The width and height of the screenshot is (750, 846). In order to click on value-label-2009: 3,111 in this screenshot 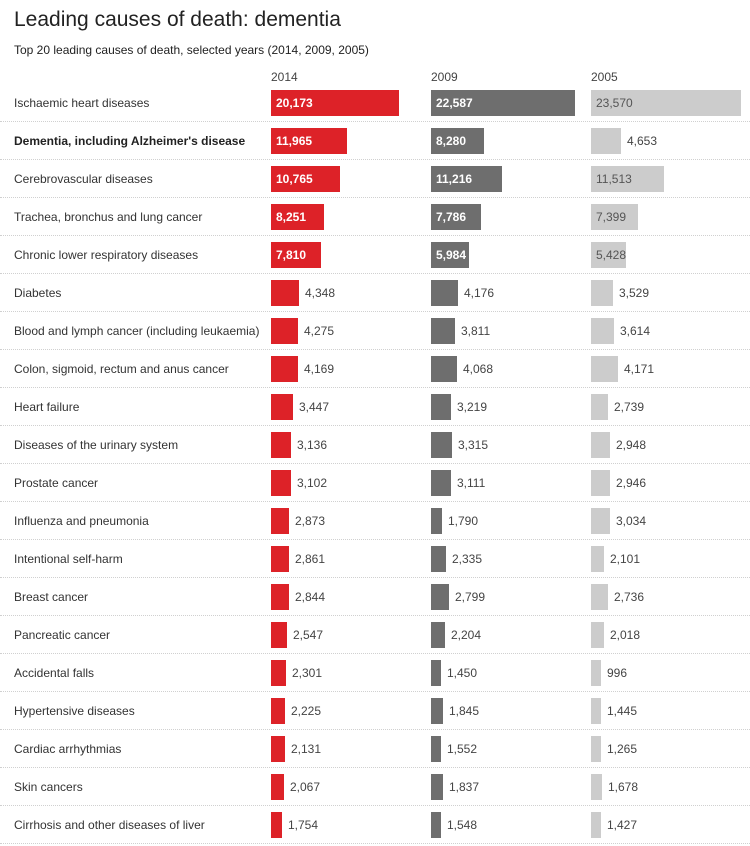, I will do `click(471, 483)`.